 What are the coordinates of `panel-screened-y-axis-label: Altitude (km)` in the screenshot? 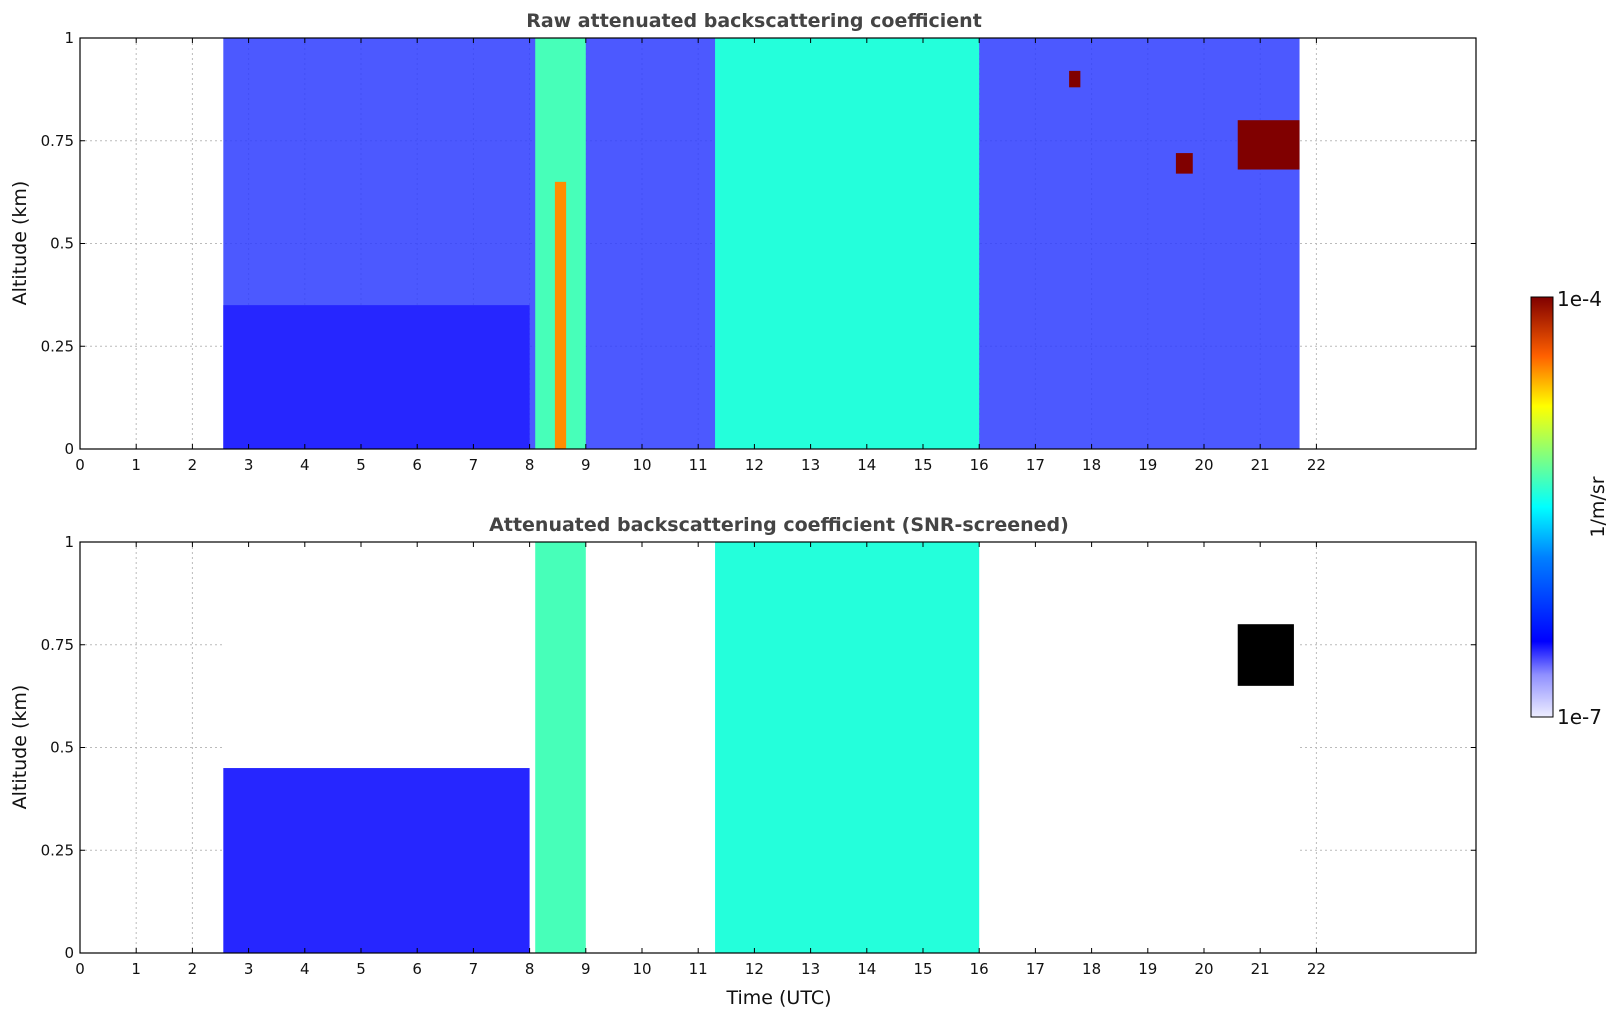 It's located at (20, 747).